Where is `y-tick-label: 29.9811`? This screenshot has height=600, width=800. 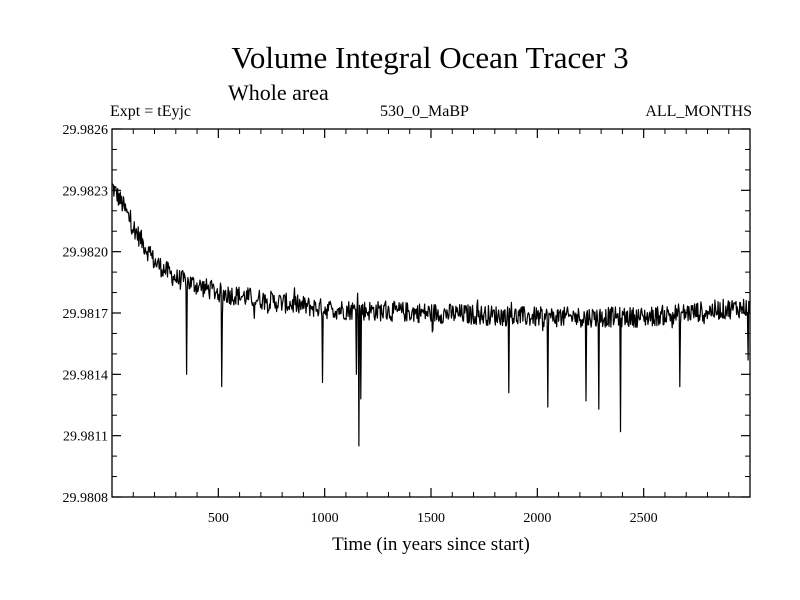 y-tick-label: 29.9811 is located at coordinates (85, 437).